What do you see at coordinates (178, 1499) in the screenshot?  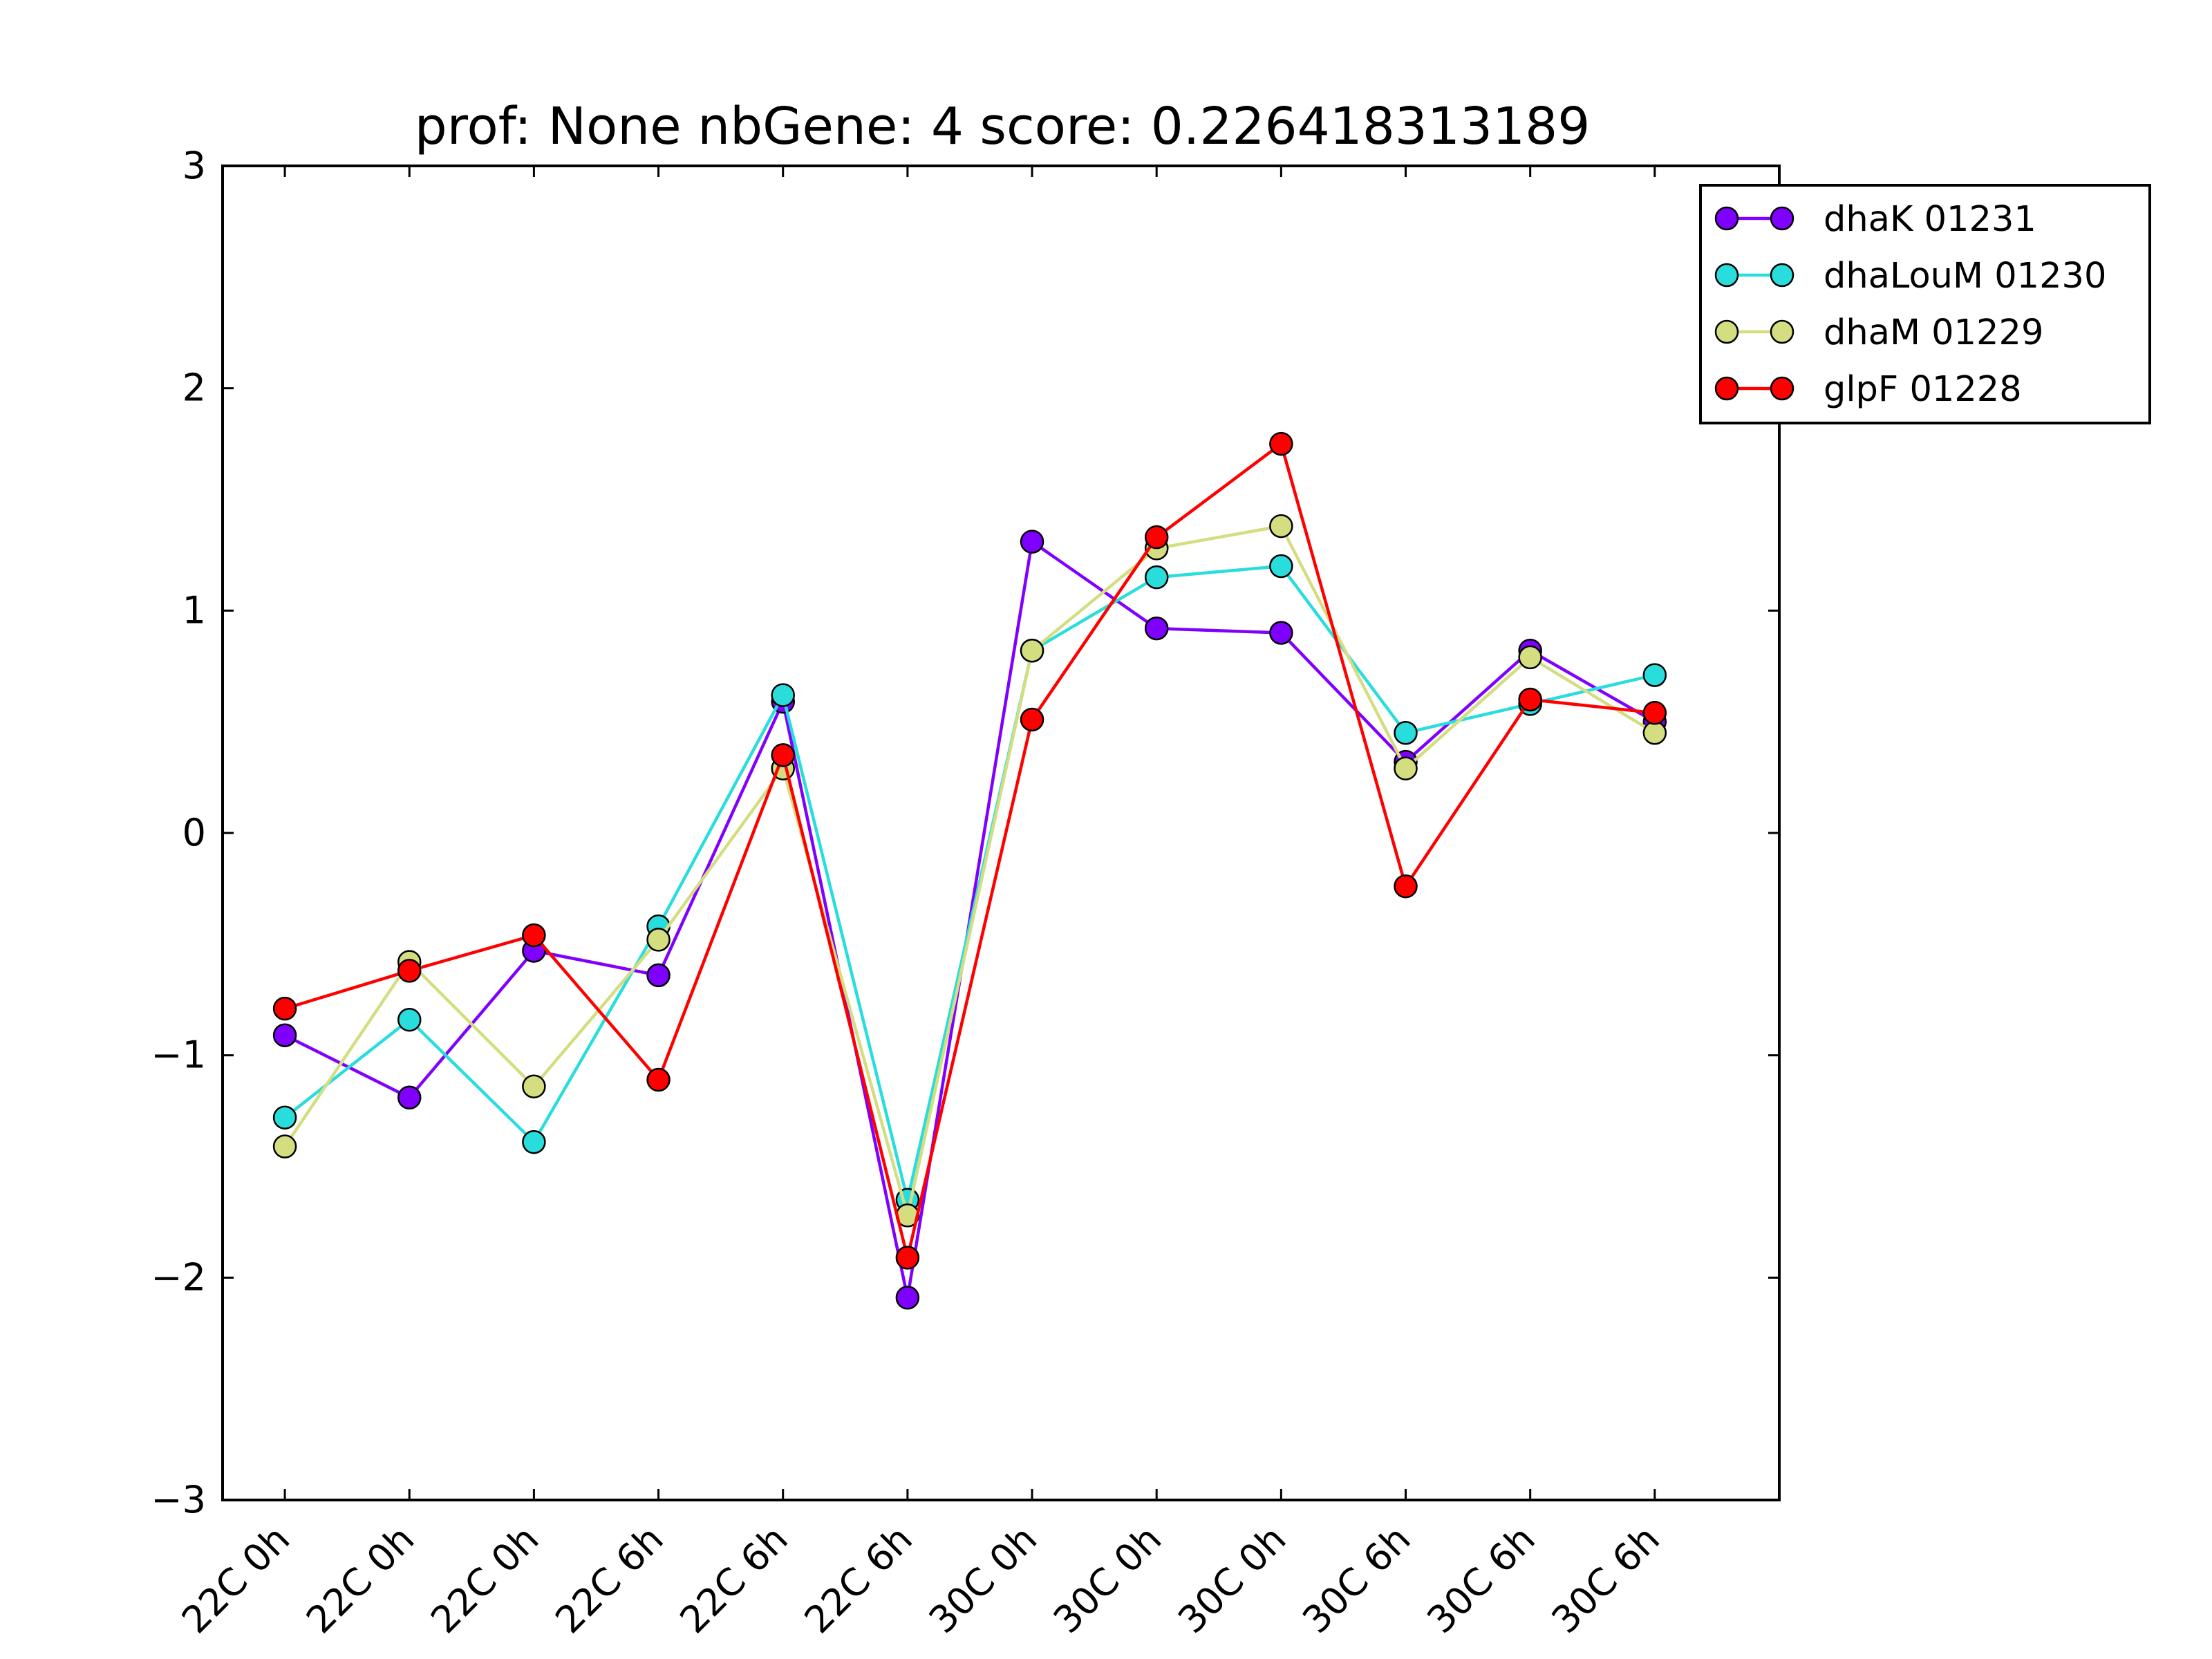 I see `y-tick-label: −3` at bounding box center [178, 1499].